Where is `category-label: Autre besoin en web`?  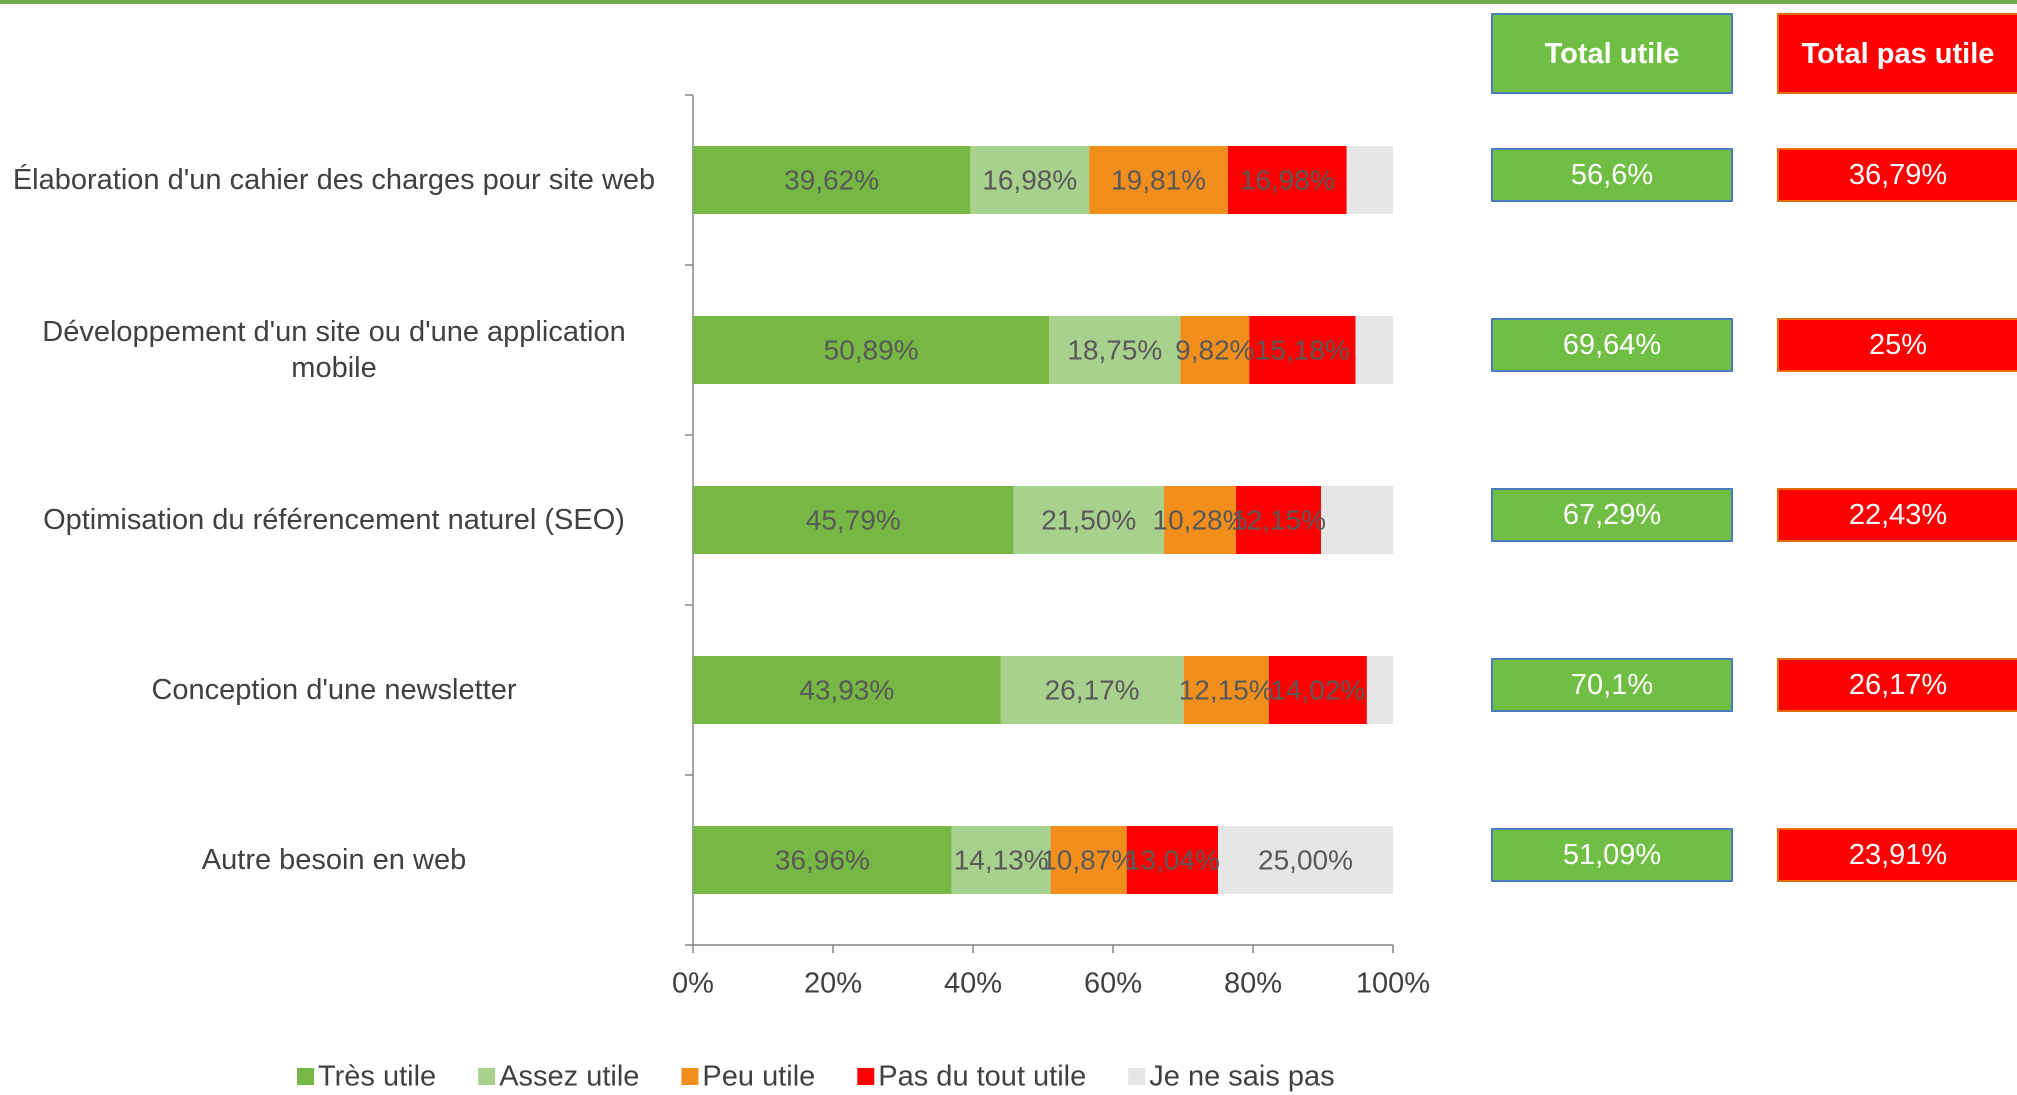 category-label: Autre besoin en web is located at coordinates (334, 860).